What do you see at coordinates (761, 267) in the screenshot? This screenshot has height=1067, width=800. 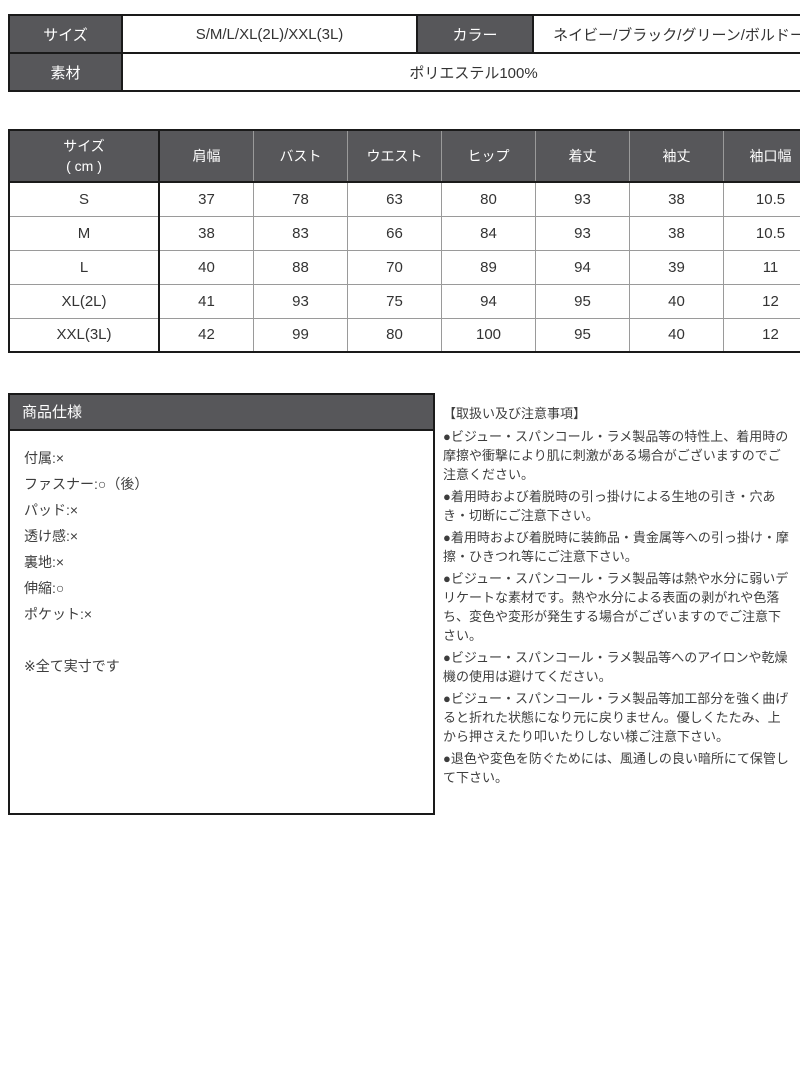 I see `cell: 11` at bounding box center [761, 267].